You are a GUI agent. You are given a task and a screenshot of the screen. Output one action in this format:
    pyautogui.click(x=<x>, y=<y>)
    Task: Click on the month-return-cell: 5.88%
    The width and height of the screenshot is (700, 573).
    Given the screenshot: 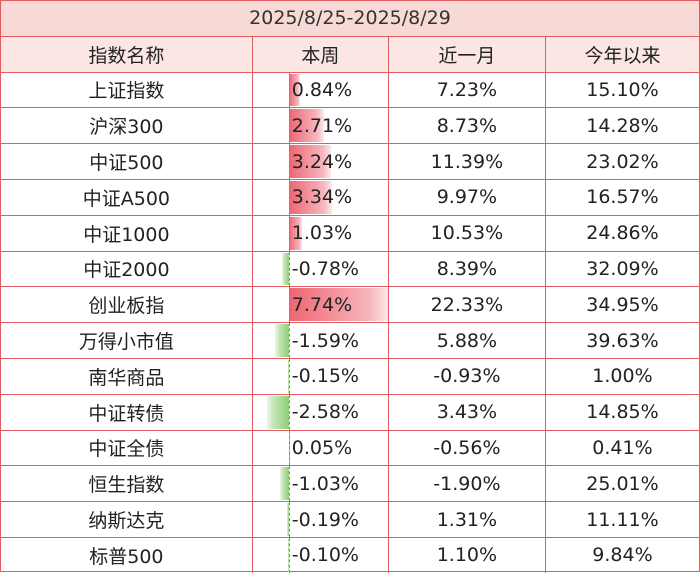 What is the action you would take?
    pyautogui.click(x=466, y=340)
    